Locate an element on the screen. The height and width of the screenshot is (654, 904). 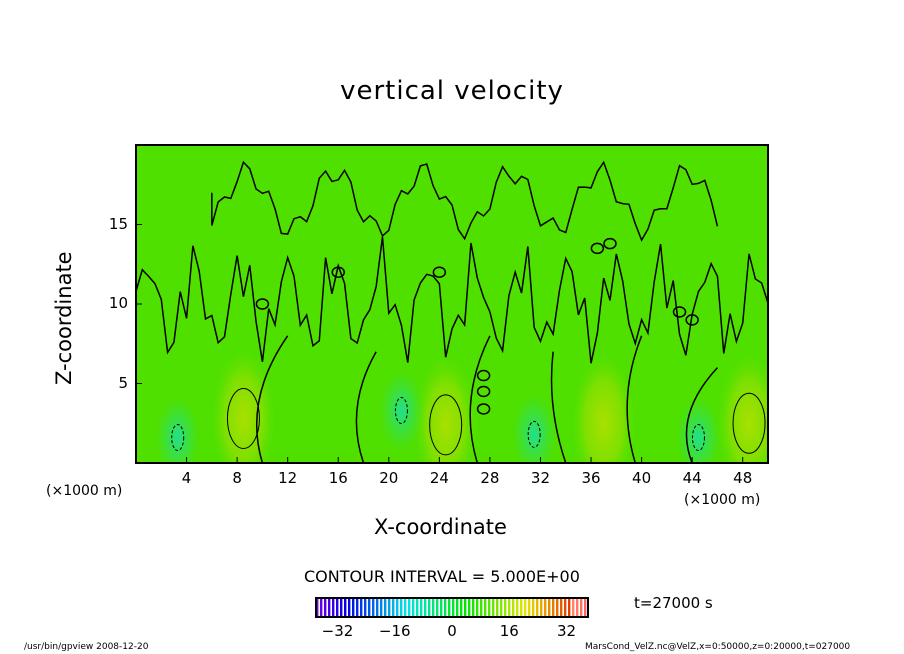
x-tick-label: 24 is located at coordinates (439, 478).